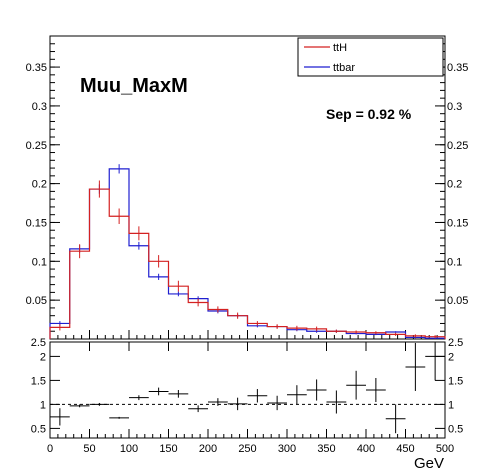  What do you see at coordinates (208, 449) in the screenshot?
I see `x-tick-label: 200` at bounding box center [208, 449].